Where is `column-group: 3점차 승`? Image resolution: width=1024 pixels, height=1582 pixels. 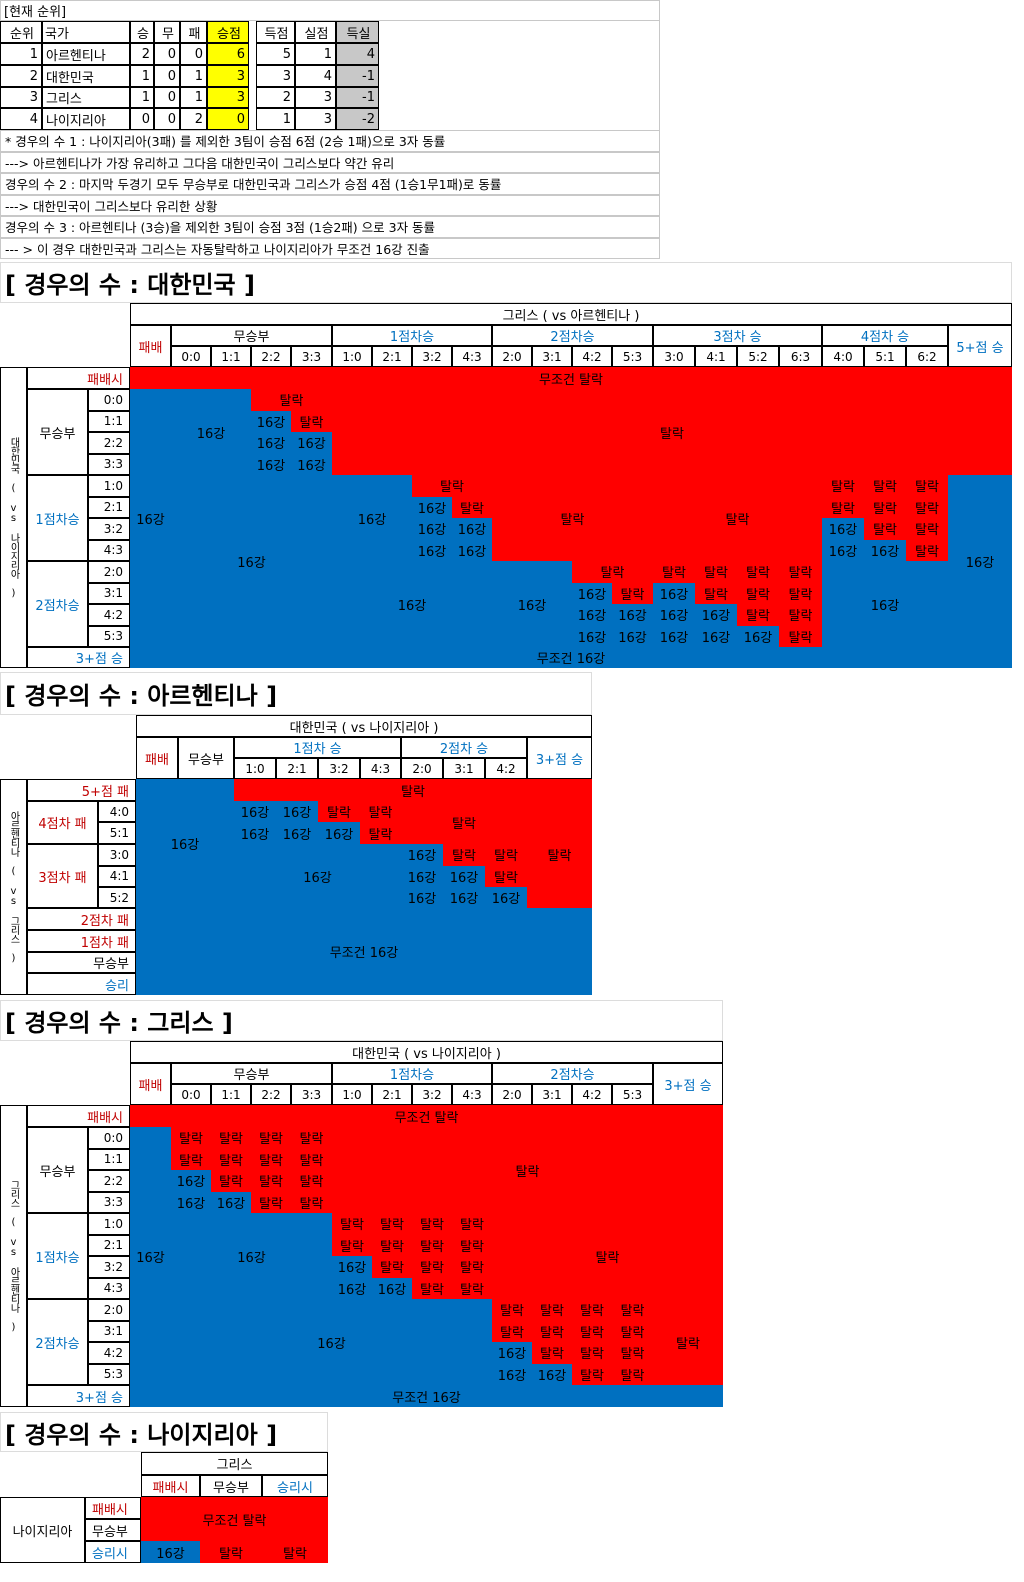
column-group: 3점차 승 is located at coordinates (737, 335).